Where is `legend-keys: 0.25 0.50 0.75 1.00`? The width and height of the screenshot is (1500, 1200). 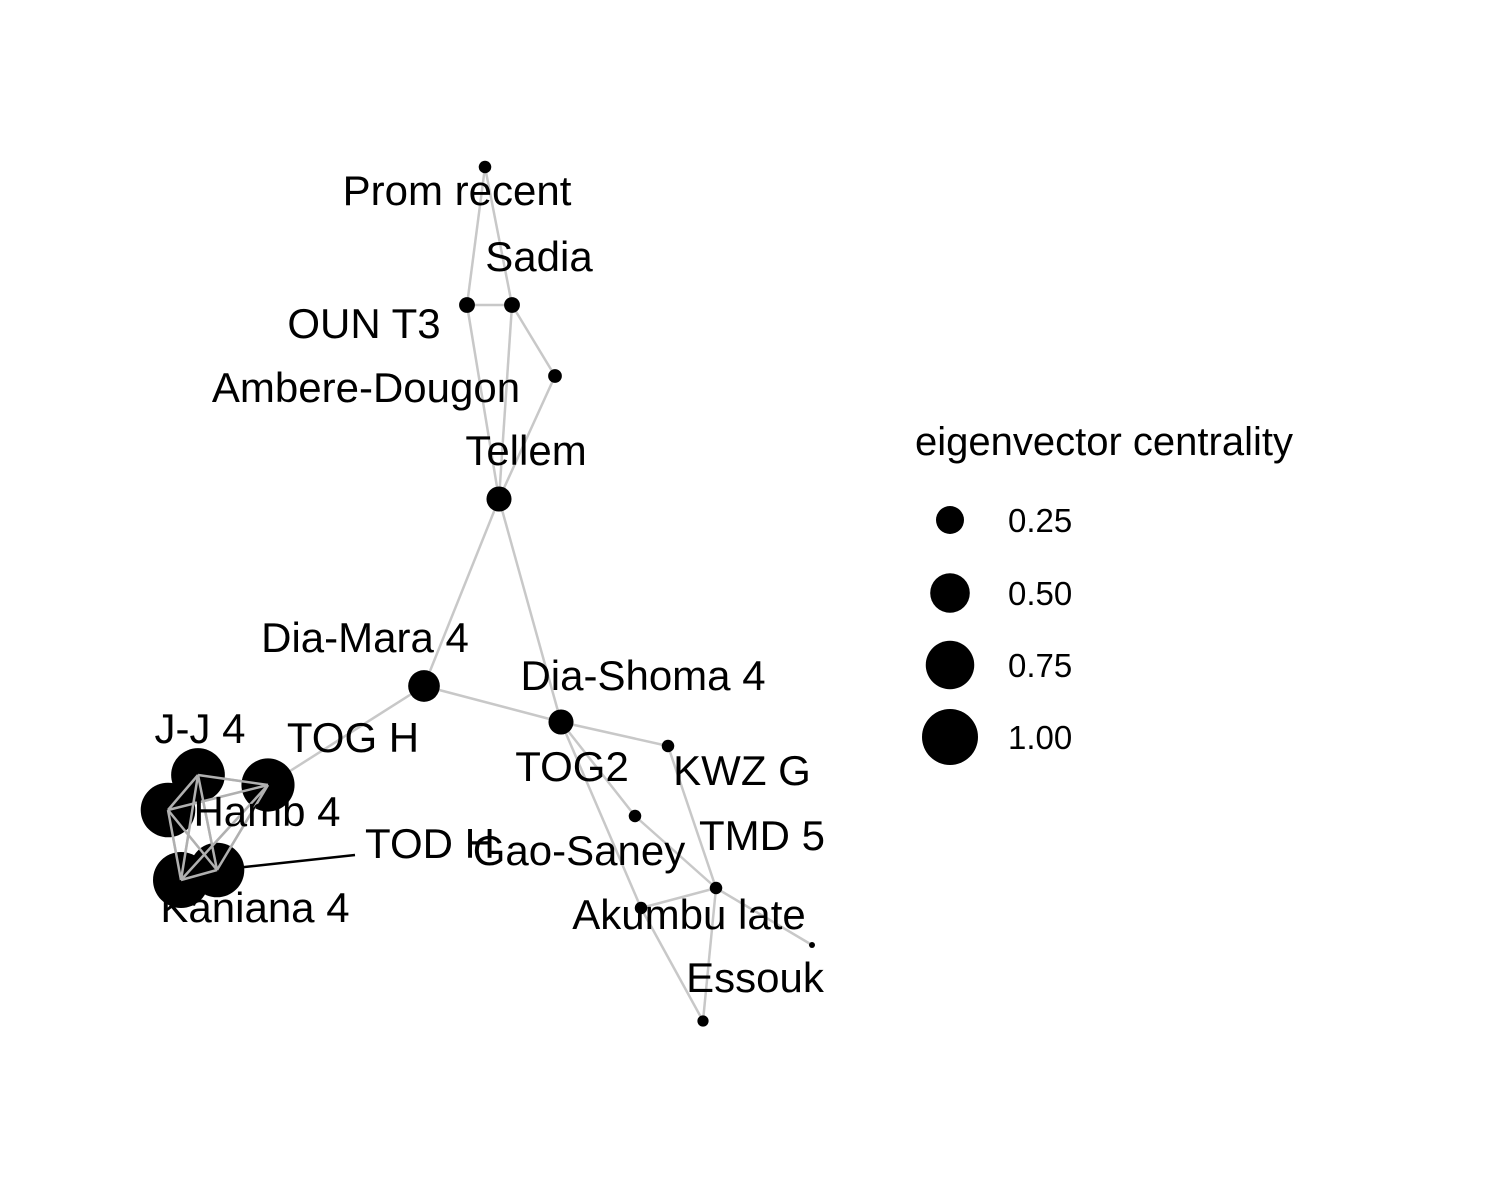 legend-keys: 0.25 0.50 0.75 1.00 is located at coordinates (997, 633).